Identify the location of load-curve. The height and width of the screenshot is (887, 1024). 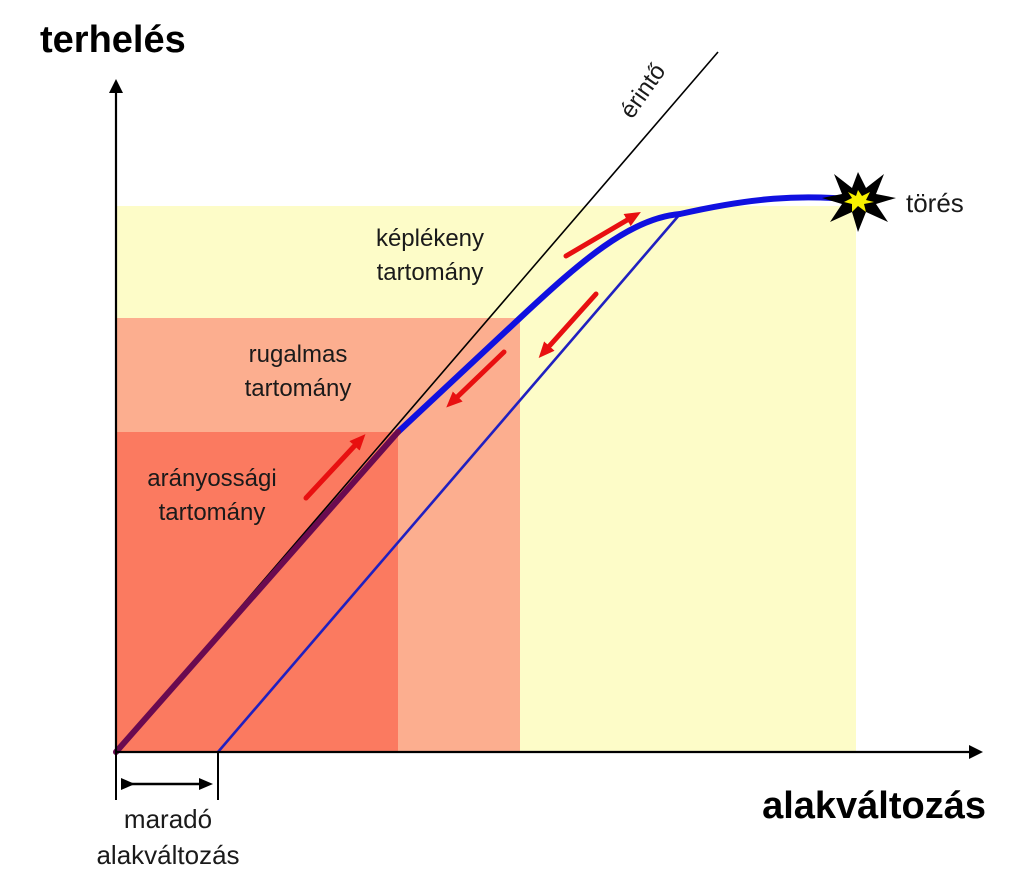
(628, 314).